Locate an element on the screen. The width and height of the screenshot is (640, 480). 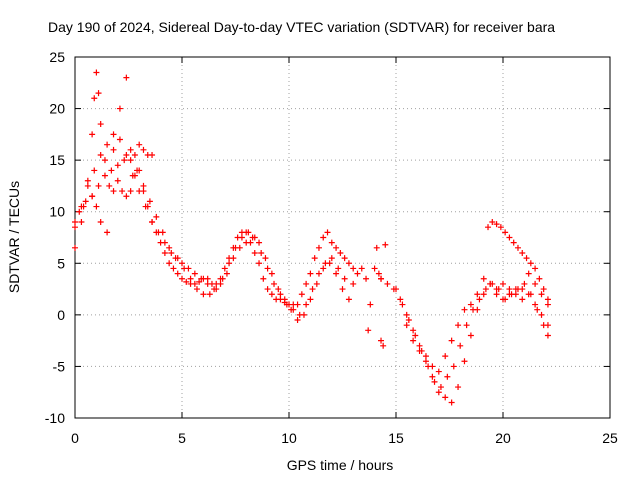
y-tick-label: 25 is located at coordinates (57, 57).